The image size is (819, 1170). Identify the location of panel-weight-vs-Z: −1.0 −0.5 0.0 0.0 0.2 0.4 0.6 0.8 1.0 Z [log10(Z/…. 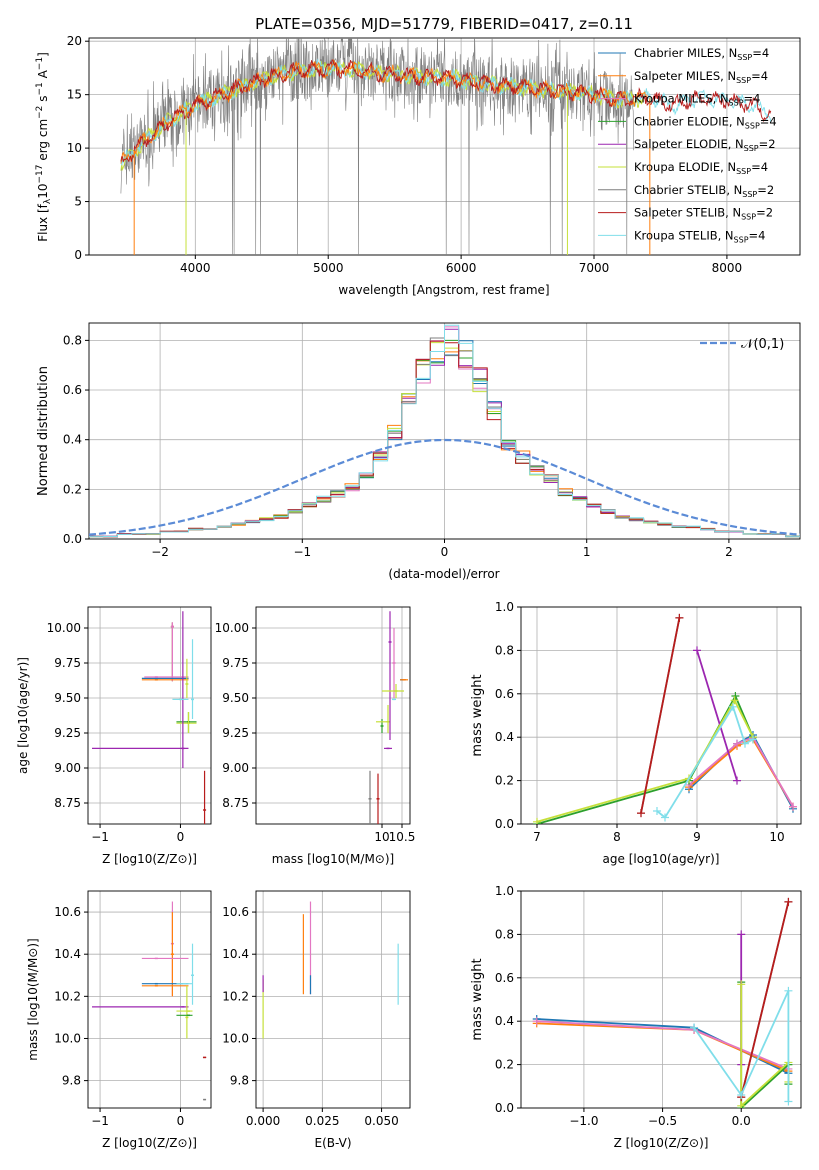
(636, 1017).